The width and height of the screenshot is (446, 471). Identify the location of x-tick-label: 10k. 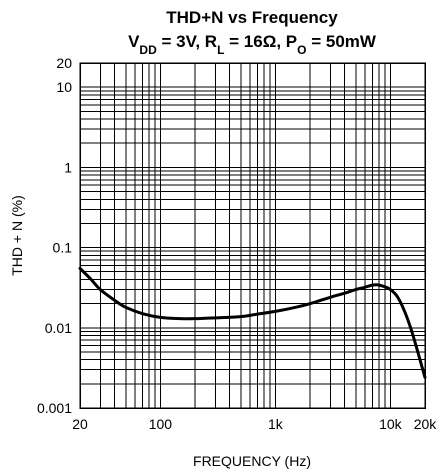
(391, 424).